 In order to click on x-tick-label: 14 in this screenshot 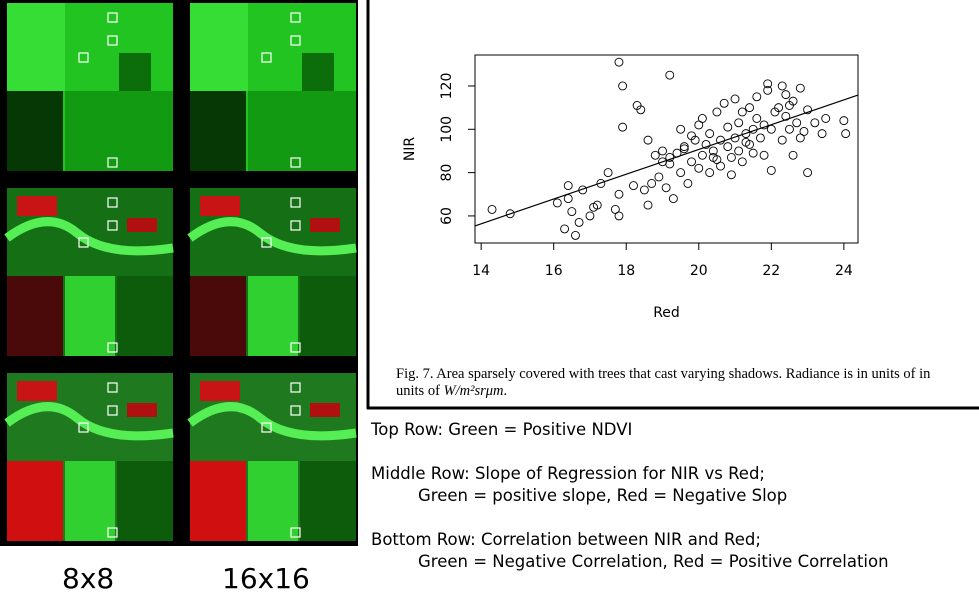, I will do `click(481, 271)`.